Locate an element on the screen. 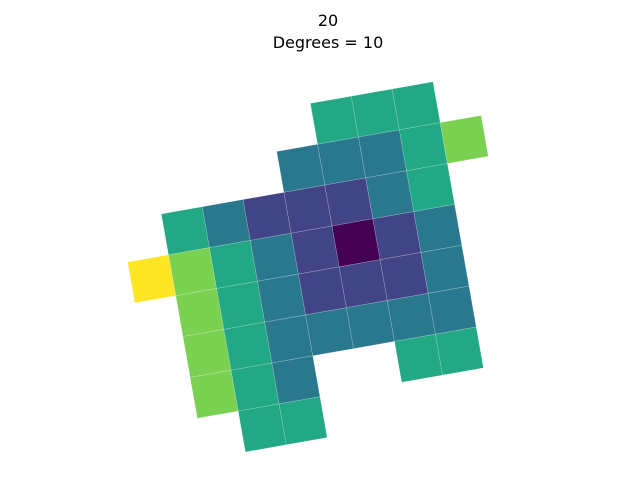 The height and width of the screenshot is (480, 640). heatmap-cell-r5-c3 is located at coordinates (289, 339).